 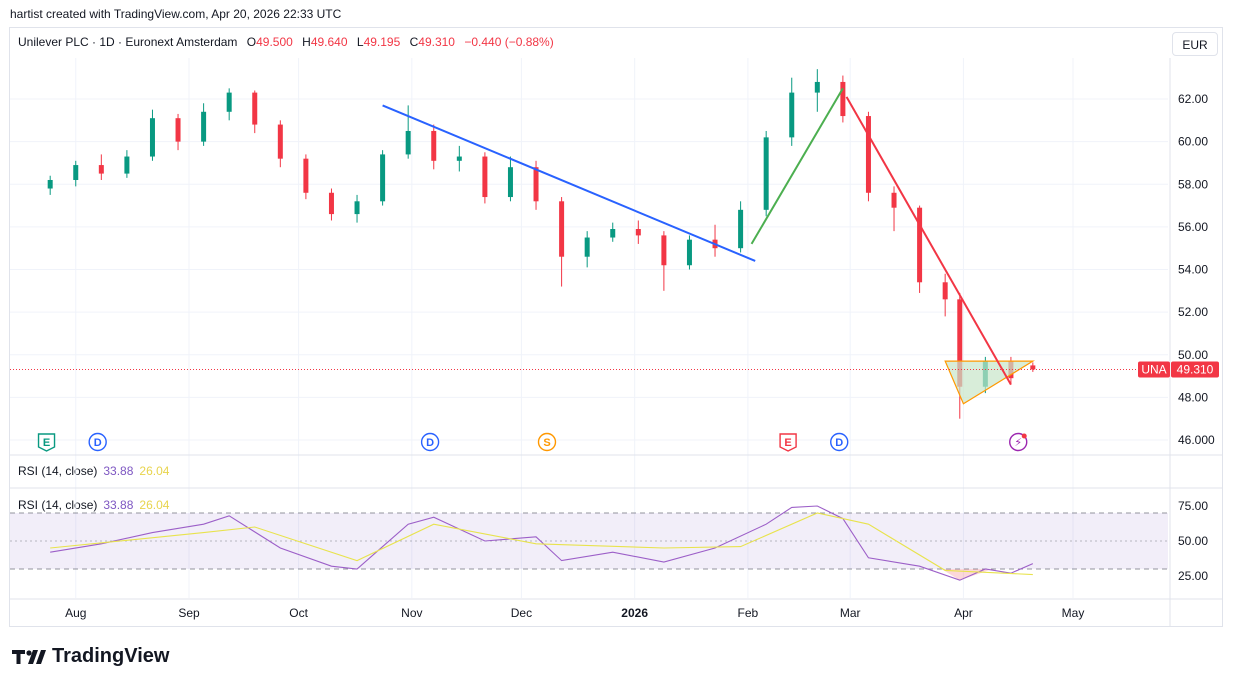 What do you see at coordinates (797, 166) in the screenshot?
I see `uptrend-line-green` at bounding box center [797, 166].